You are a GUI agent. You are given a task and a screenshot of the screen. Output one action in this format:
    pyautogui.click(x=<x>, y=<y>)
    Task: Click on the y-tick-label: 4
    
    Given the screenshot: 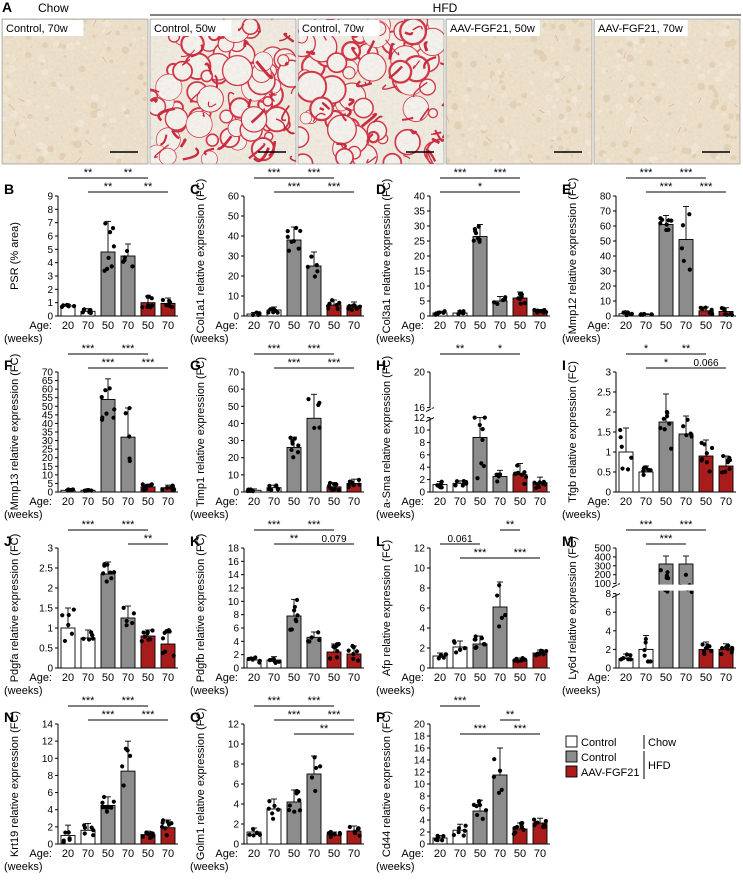 What is the action you would take?
    pyautogui.click(x=236, y=805)
    